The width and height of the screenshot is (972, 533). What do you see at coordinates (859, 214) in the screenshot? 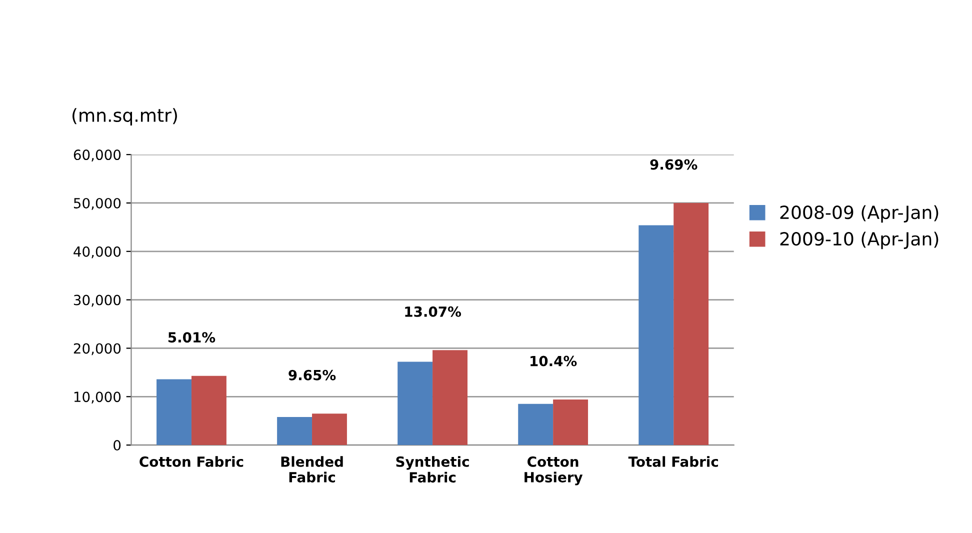
I see `legend-label: 2008-09 (Apr-Jan)` at bounding box center [859, 214].